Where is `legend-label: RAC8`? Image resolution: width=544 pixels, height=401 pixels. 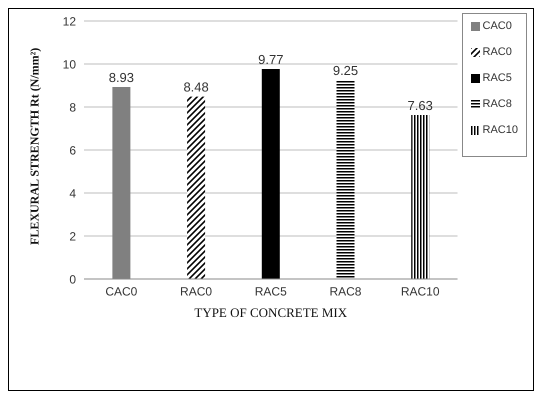
legend-label: RAC8 is located at coordinates (497, 104).